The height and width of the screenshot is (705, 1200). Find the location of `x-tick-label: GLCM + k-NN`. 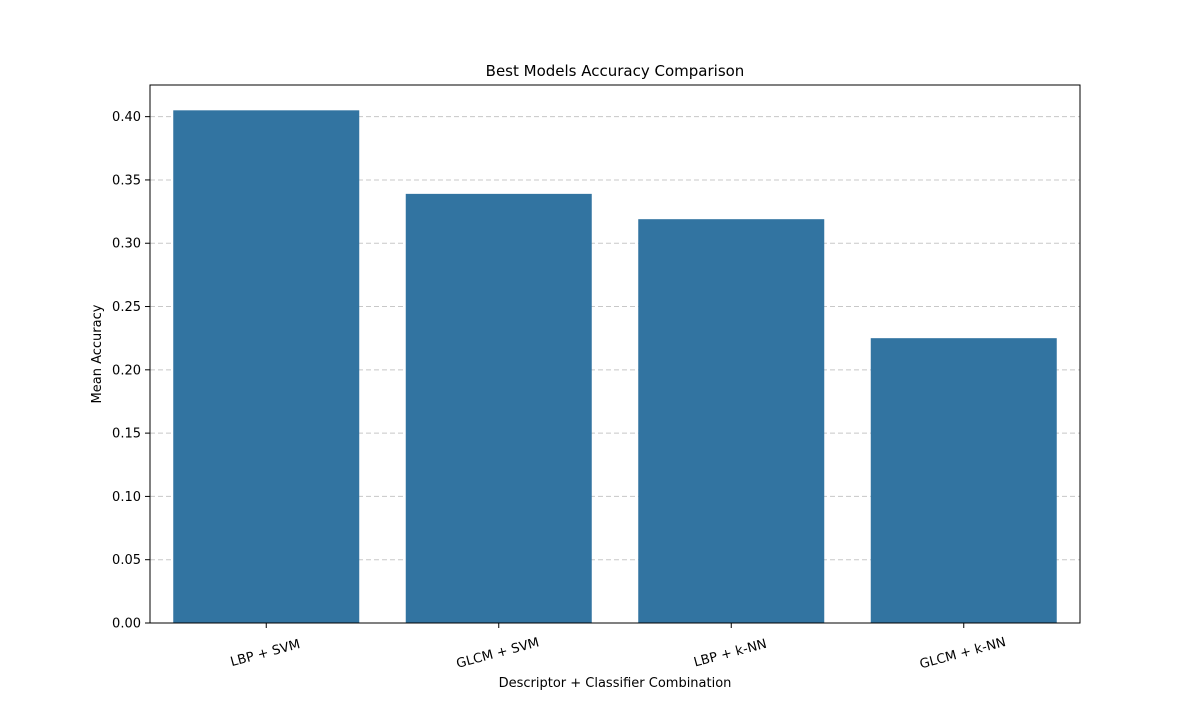

x-tick-label: GLCM + k-NN is located at coordinates (962, 653).